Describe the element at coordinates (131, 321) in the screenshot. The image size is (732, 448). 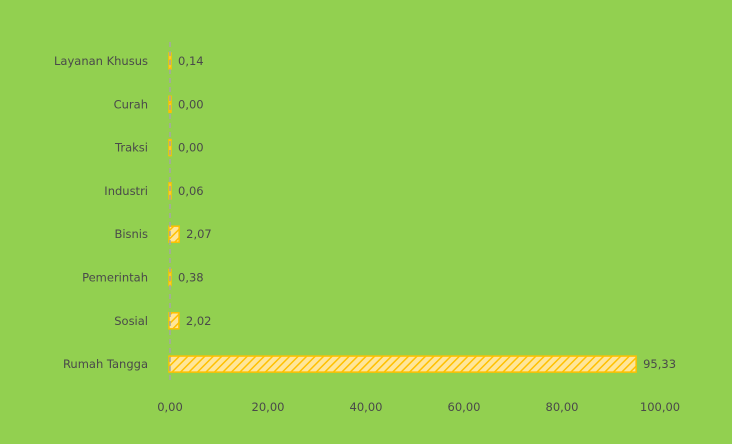
I see `category-label: Sosial` at that location.